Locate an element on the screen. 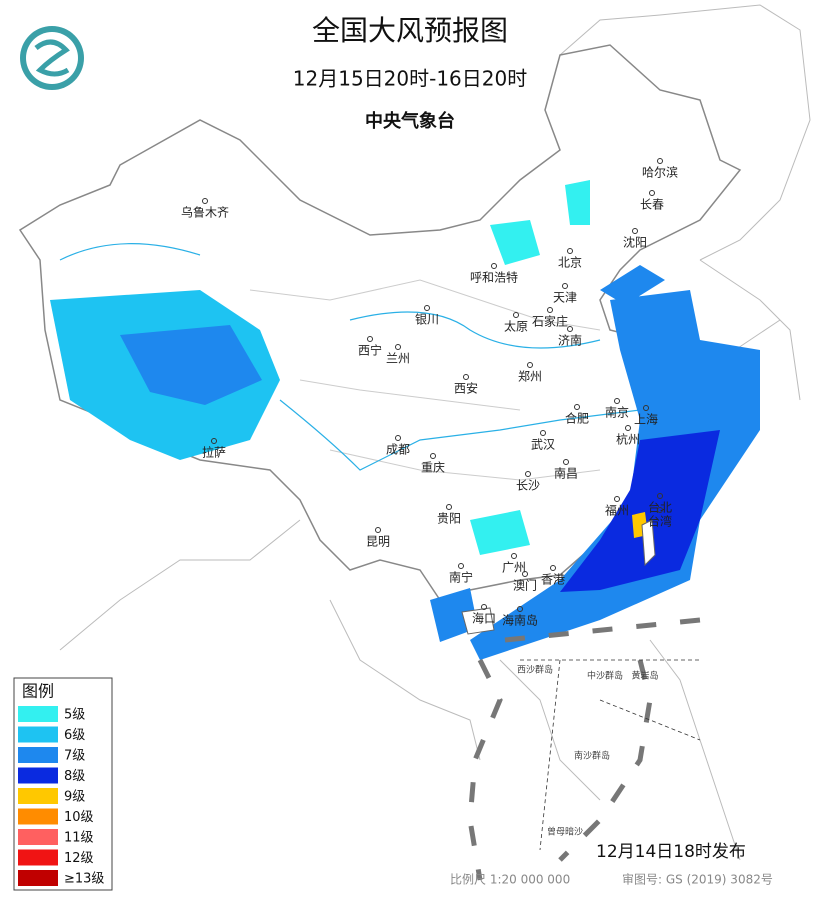 Image resolution: width=821 pixels, height=899 pixels. city-label: 北京 is located at coordinates (570, 263).